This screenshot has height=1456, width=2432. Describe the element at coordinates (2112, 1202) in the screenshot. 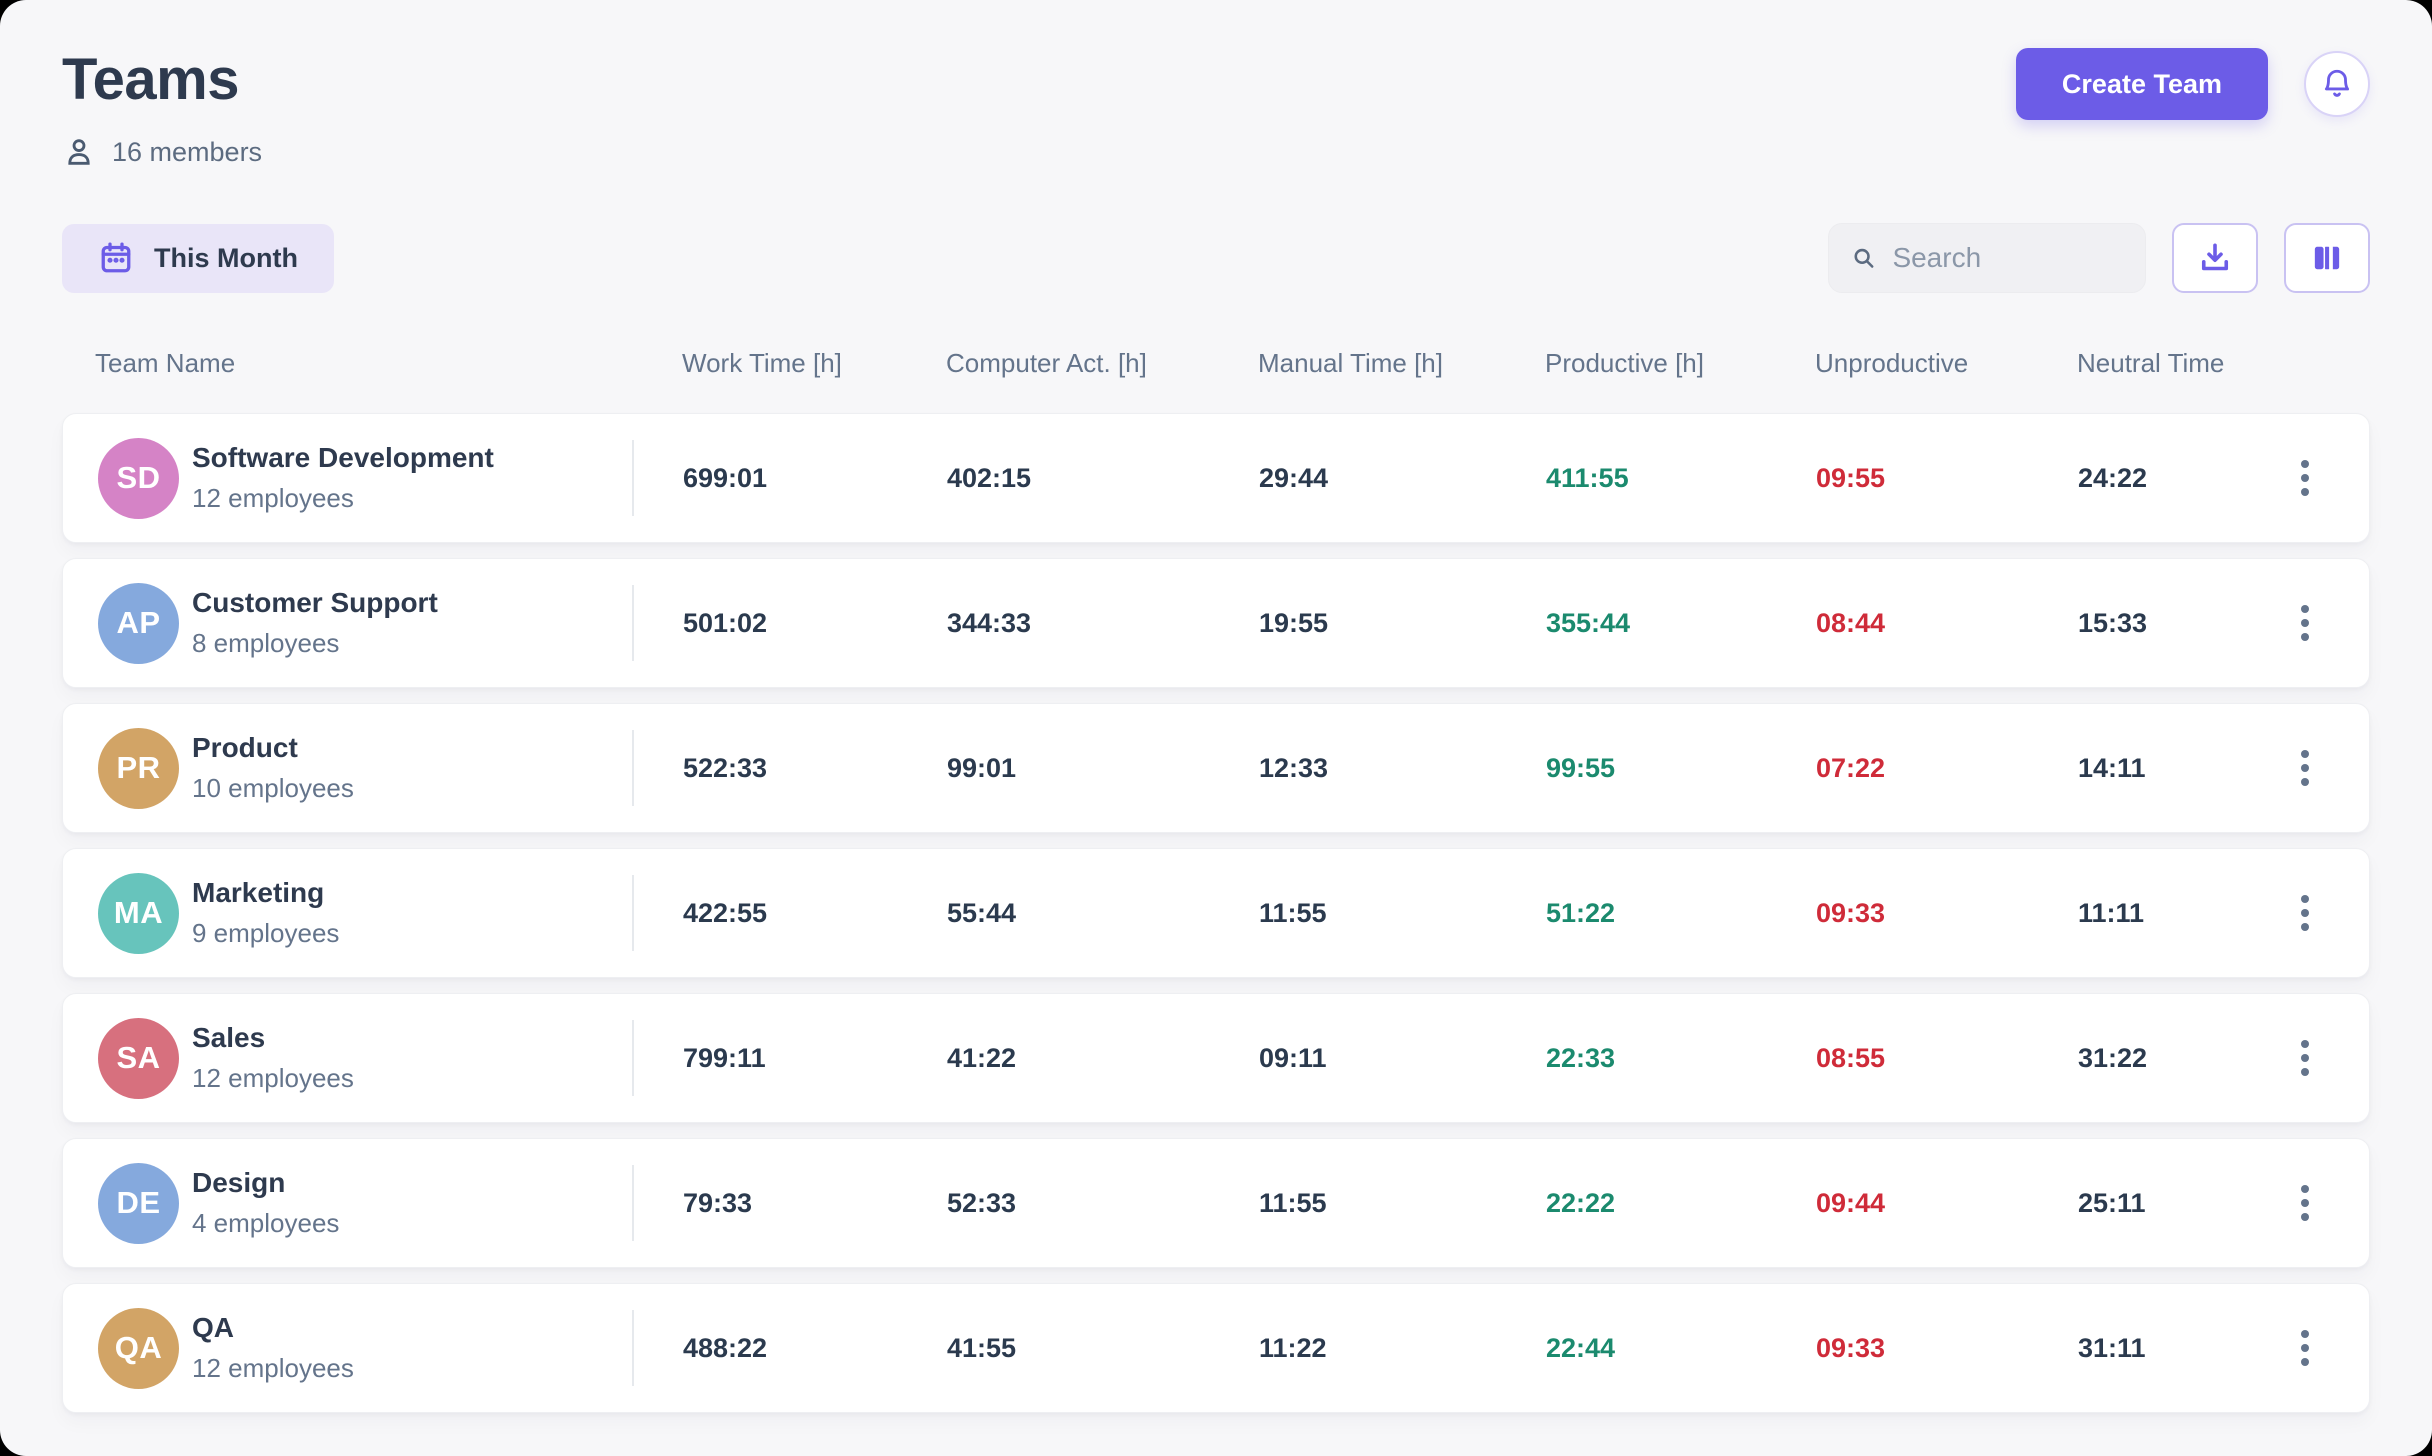

I see `neutral-time-value: 25:11` at that location.